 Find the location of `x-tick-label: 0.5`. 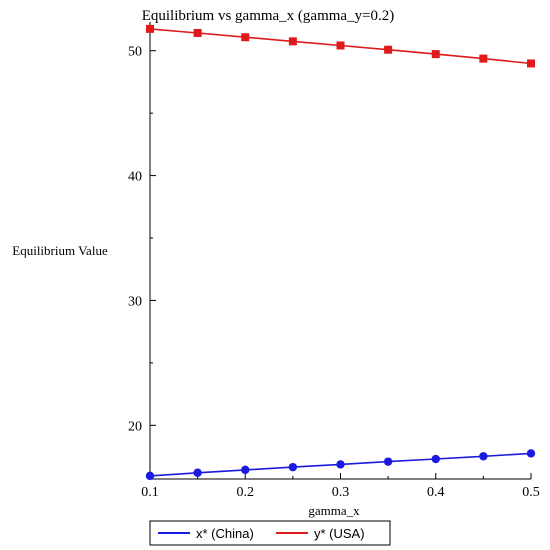

x-tick-label: 0.5 is located at coordinates (531, 492).